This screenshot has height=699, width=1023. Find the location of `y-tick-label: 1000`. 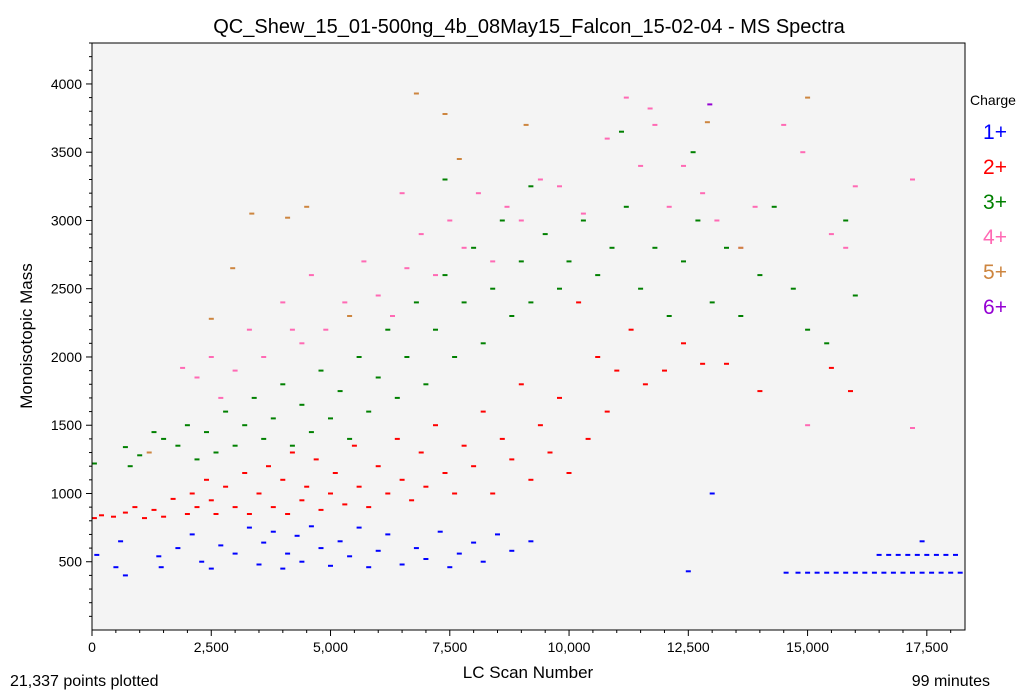

y-tick-label: 1000 is located at coordinates (66, 493).